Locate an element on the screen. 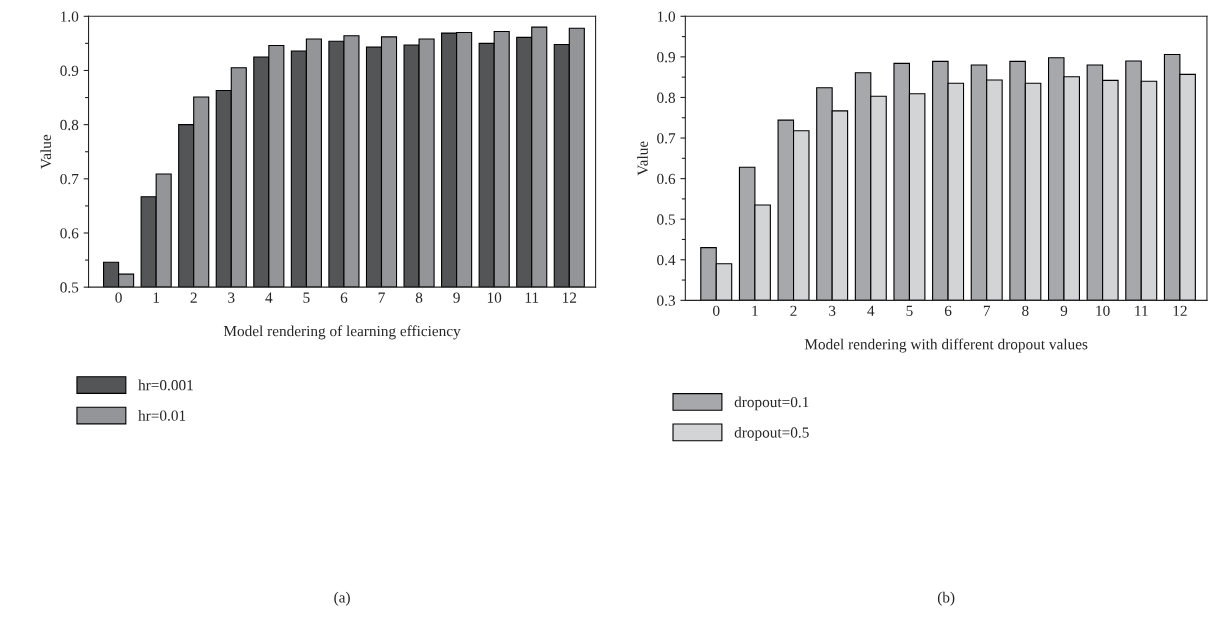 The image size is (1213, 627). y-tick-label: 0.4 is located at coordinates (666, 260).